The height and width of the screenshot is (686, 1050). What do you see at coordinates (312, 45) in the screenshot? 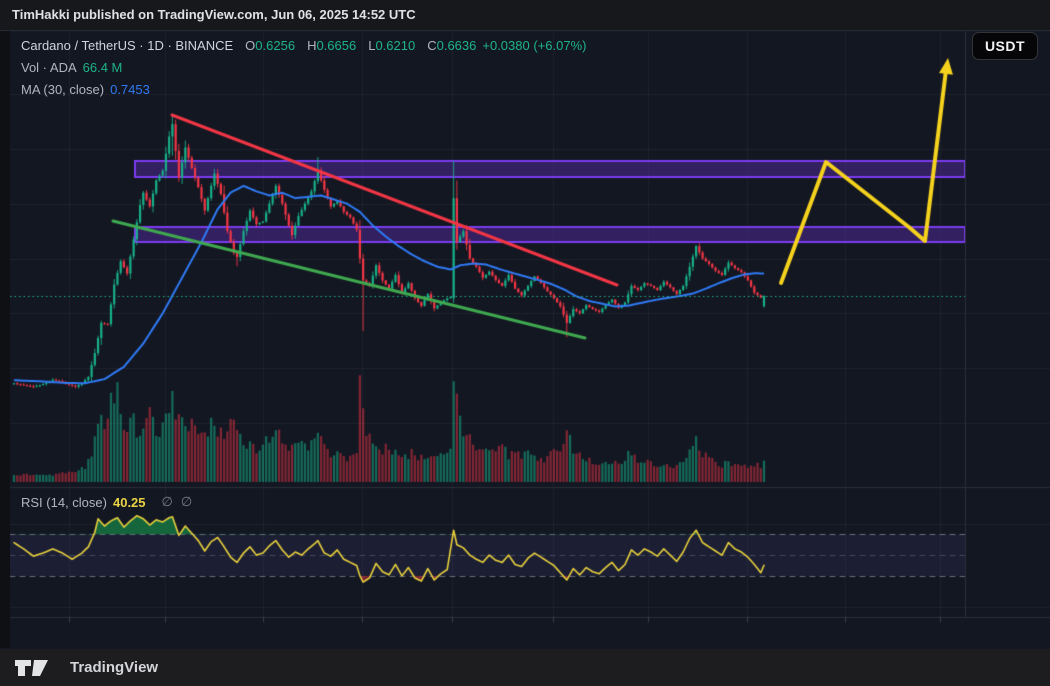
I see `high-label: H` at bounding box center [312, 45].